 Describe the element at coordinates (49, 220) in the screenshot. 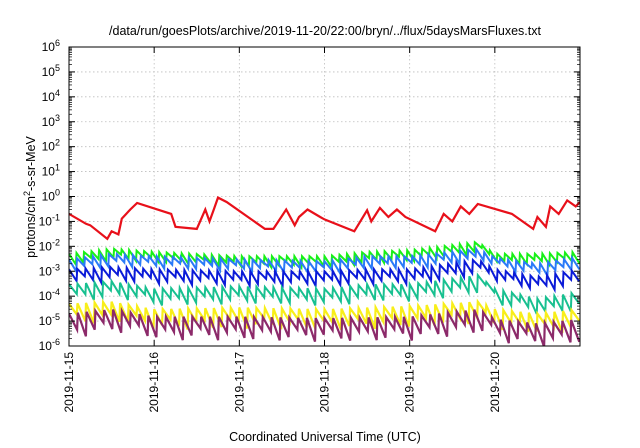

I see `y-tick-label: 10⁻¹` at that location.